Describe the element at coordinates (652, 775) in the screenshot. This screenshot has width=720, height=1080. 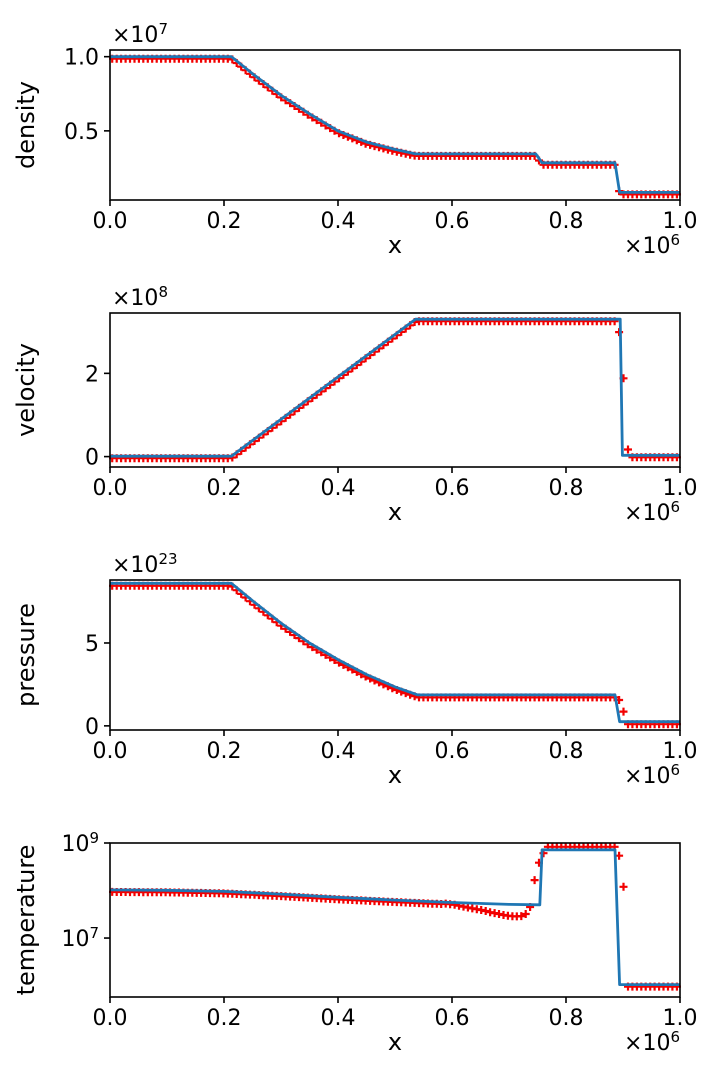
I see `pressure-x-offset-text: ×10⁶` at that location.